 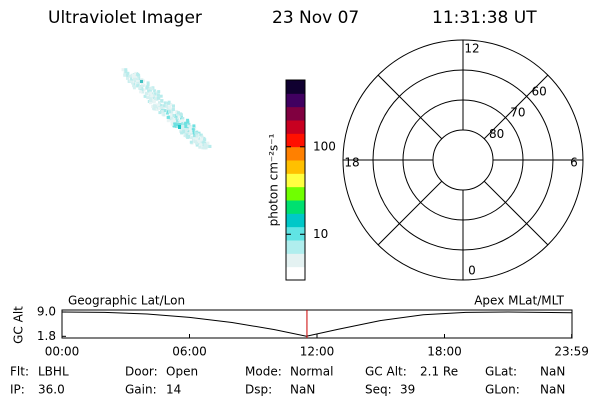 I want to click on status-value: Open, so click(x=182, y=372).